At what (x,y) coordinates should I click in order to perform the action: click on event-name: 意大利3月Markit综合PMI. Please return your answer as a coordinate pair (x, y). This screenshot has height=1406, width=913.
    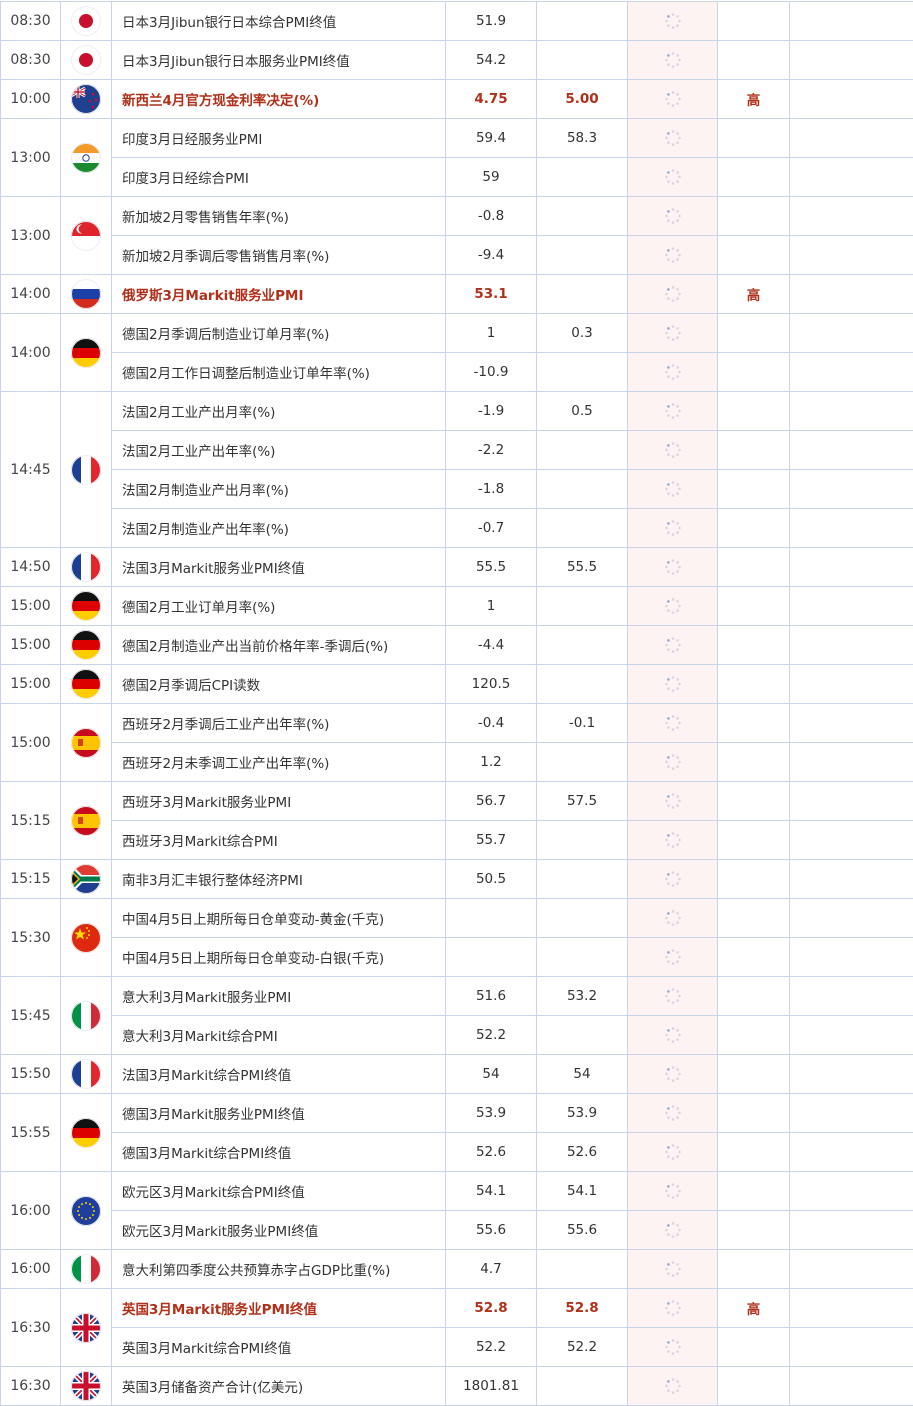
    Looking at the image, I should click on (279, 1035).